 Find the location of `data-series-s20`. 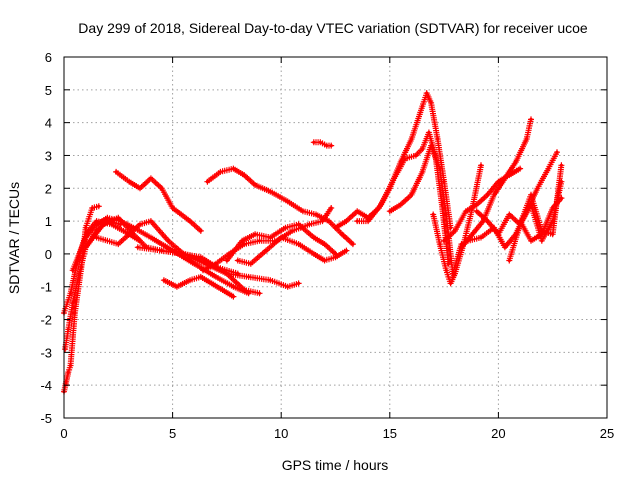

data-series-s20 is located at coordinates (496, 183).